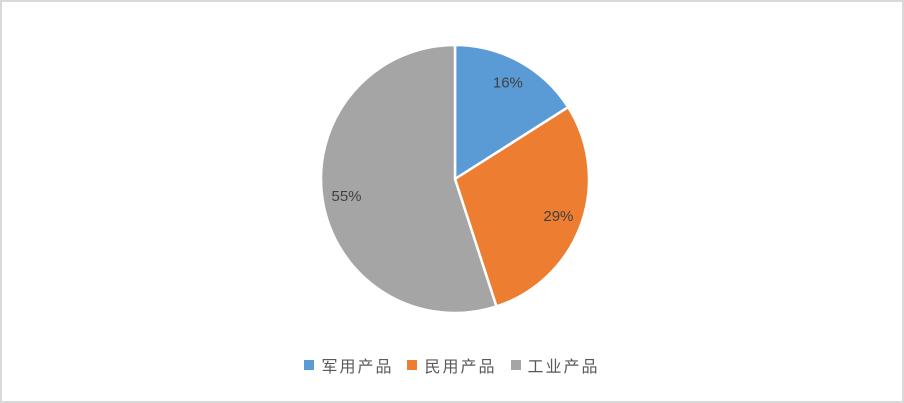  I want to click on pie-data-label-1: 29%, so click(558, 216).